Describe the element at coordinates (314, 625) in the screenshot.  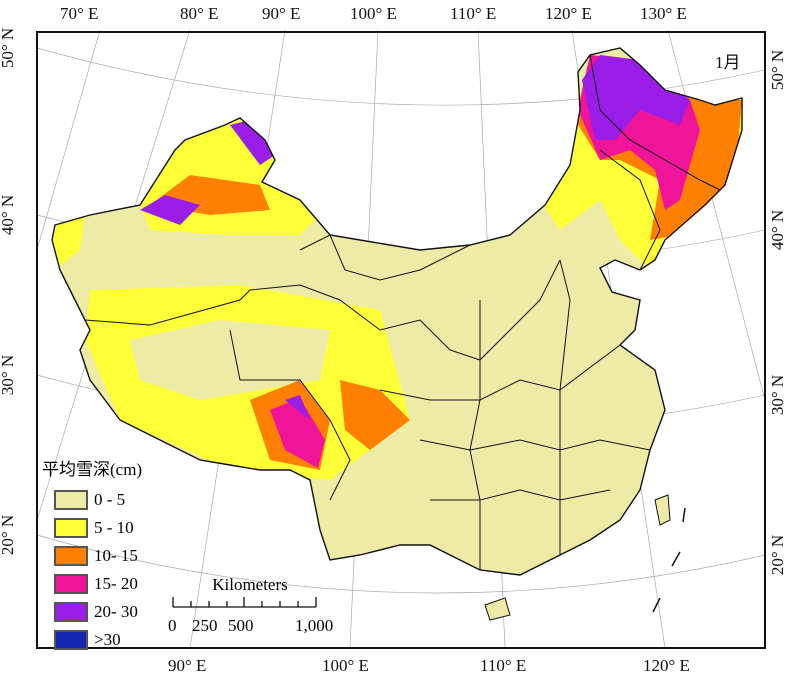
I see `scale-tick: 1,000` at that location.